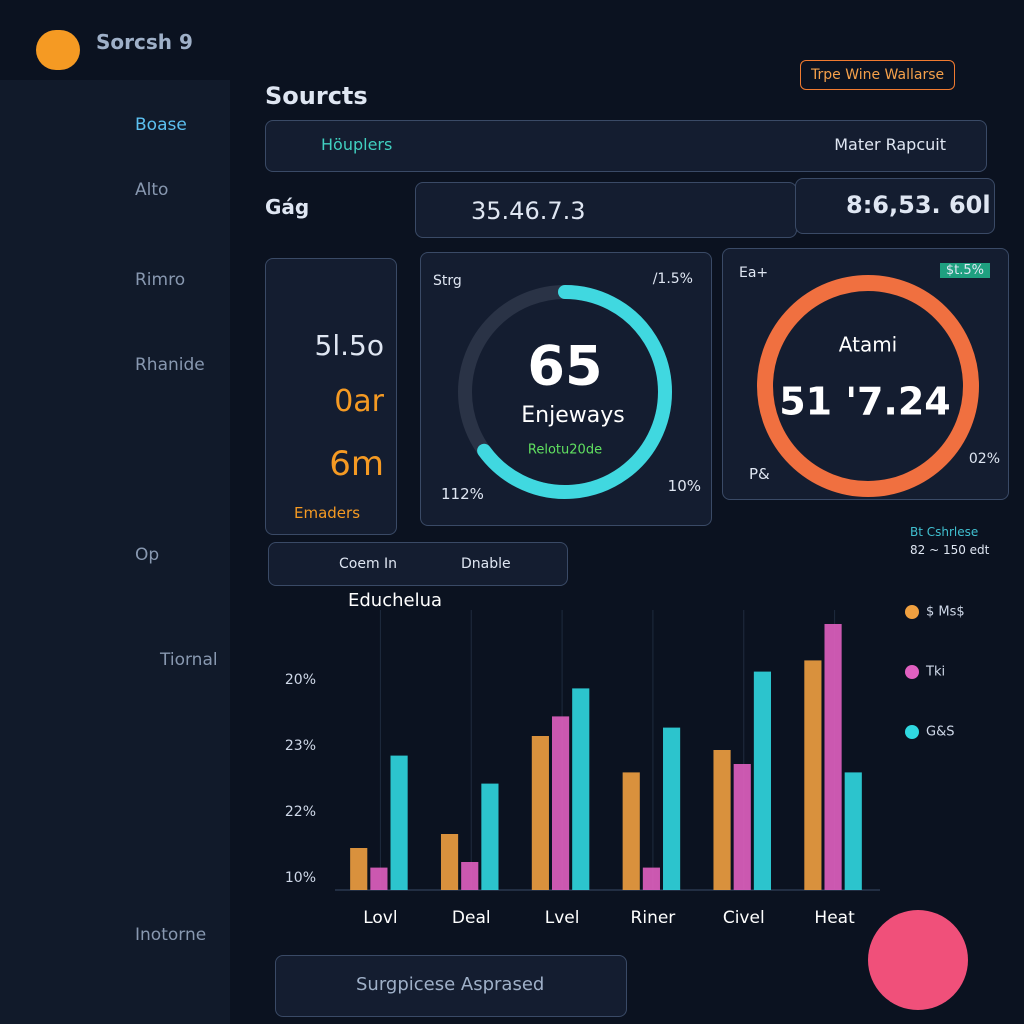 Image resolution: width=1024 pixels, height=1024 pixels. Describe the element at coordinates (672, 279) in the screenshot. I see `gauge-badge: /1.5%` at that location.